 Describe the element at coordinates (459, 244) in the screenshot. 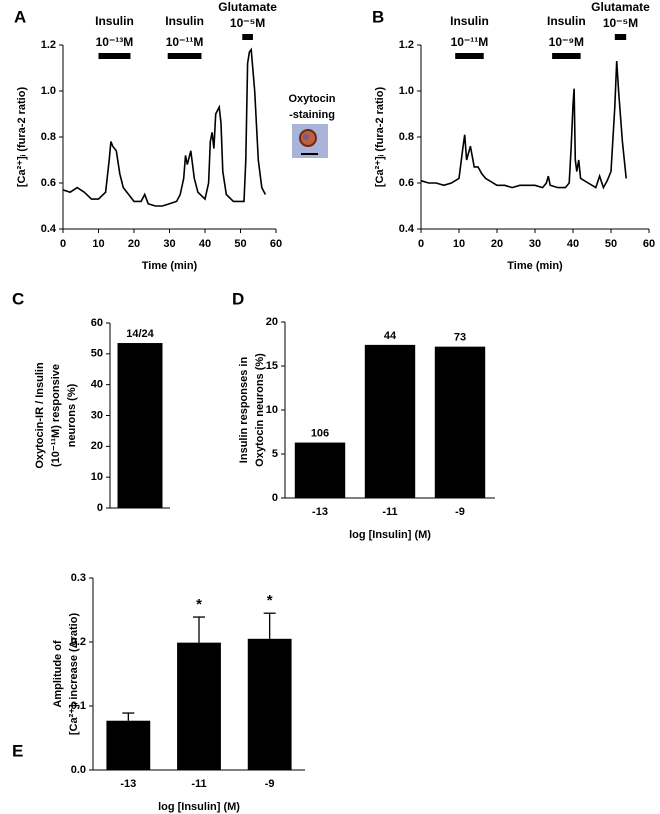

I see `x-tick-label: 10` at that location.